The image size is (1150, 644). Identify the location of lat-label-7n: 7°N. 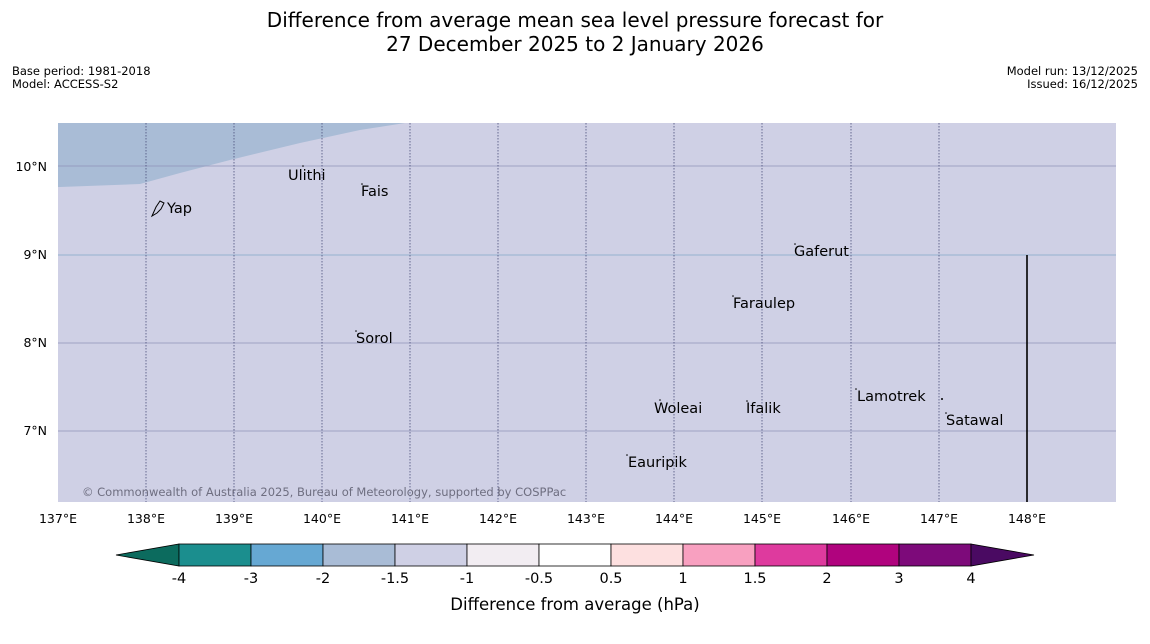
(35, 430).